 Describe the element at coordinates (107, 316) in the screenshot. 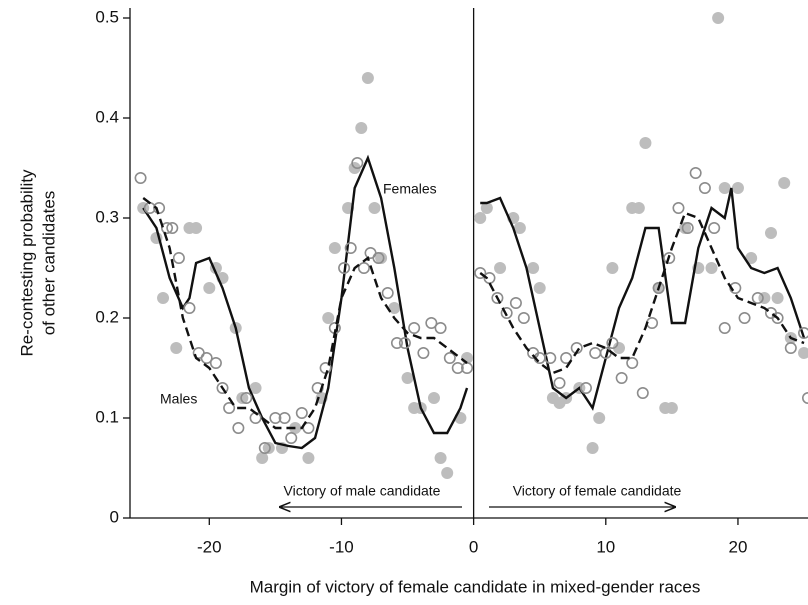

I see `y-tick-label: 0.2` at that location.